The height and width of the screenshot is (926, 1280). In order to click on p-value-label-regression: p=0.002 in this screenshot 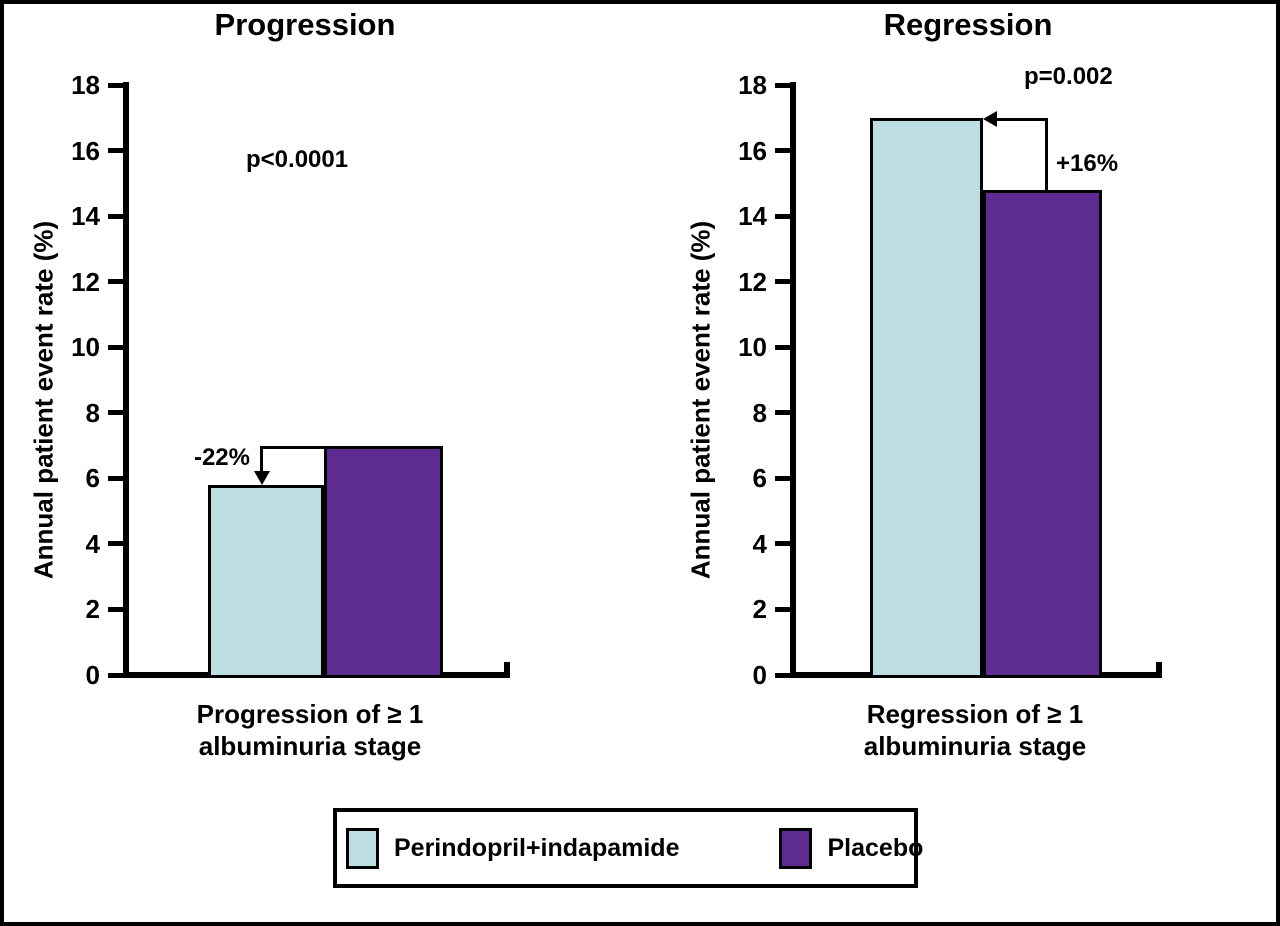, I will do `click(1068, 76)`.